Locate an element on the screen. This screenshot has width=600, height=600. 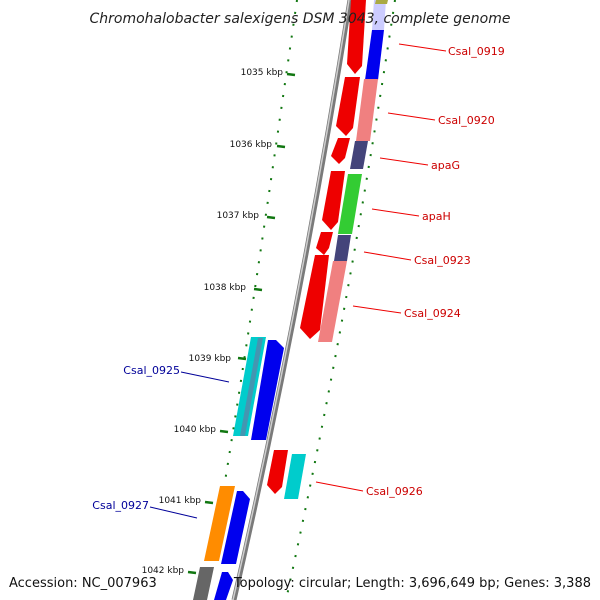
tick-label: 1041 kbp is located at coordinates (180, 501).